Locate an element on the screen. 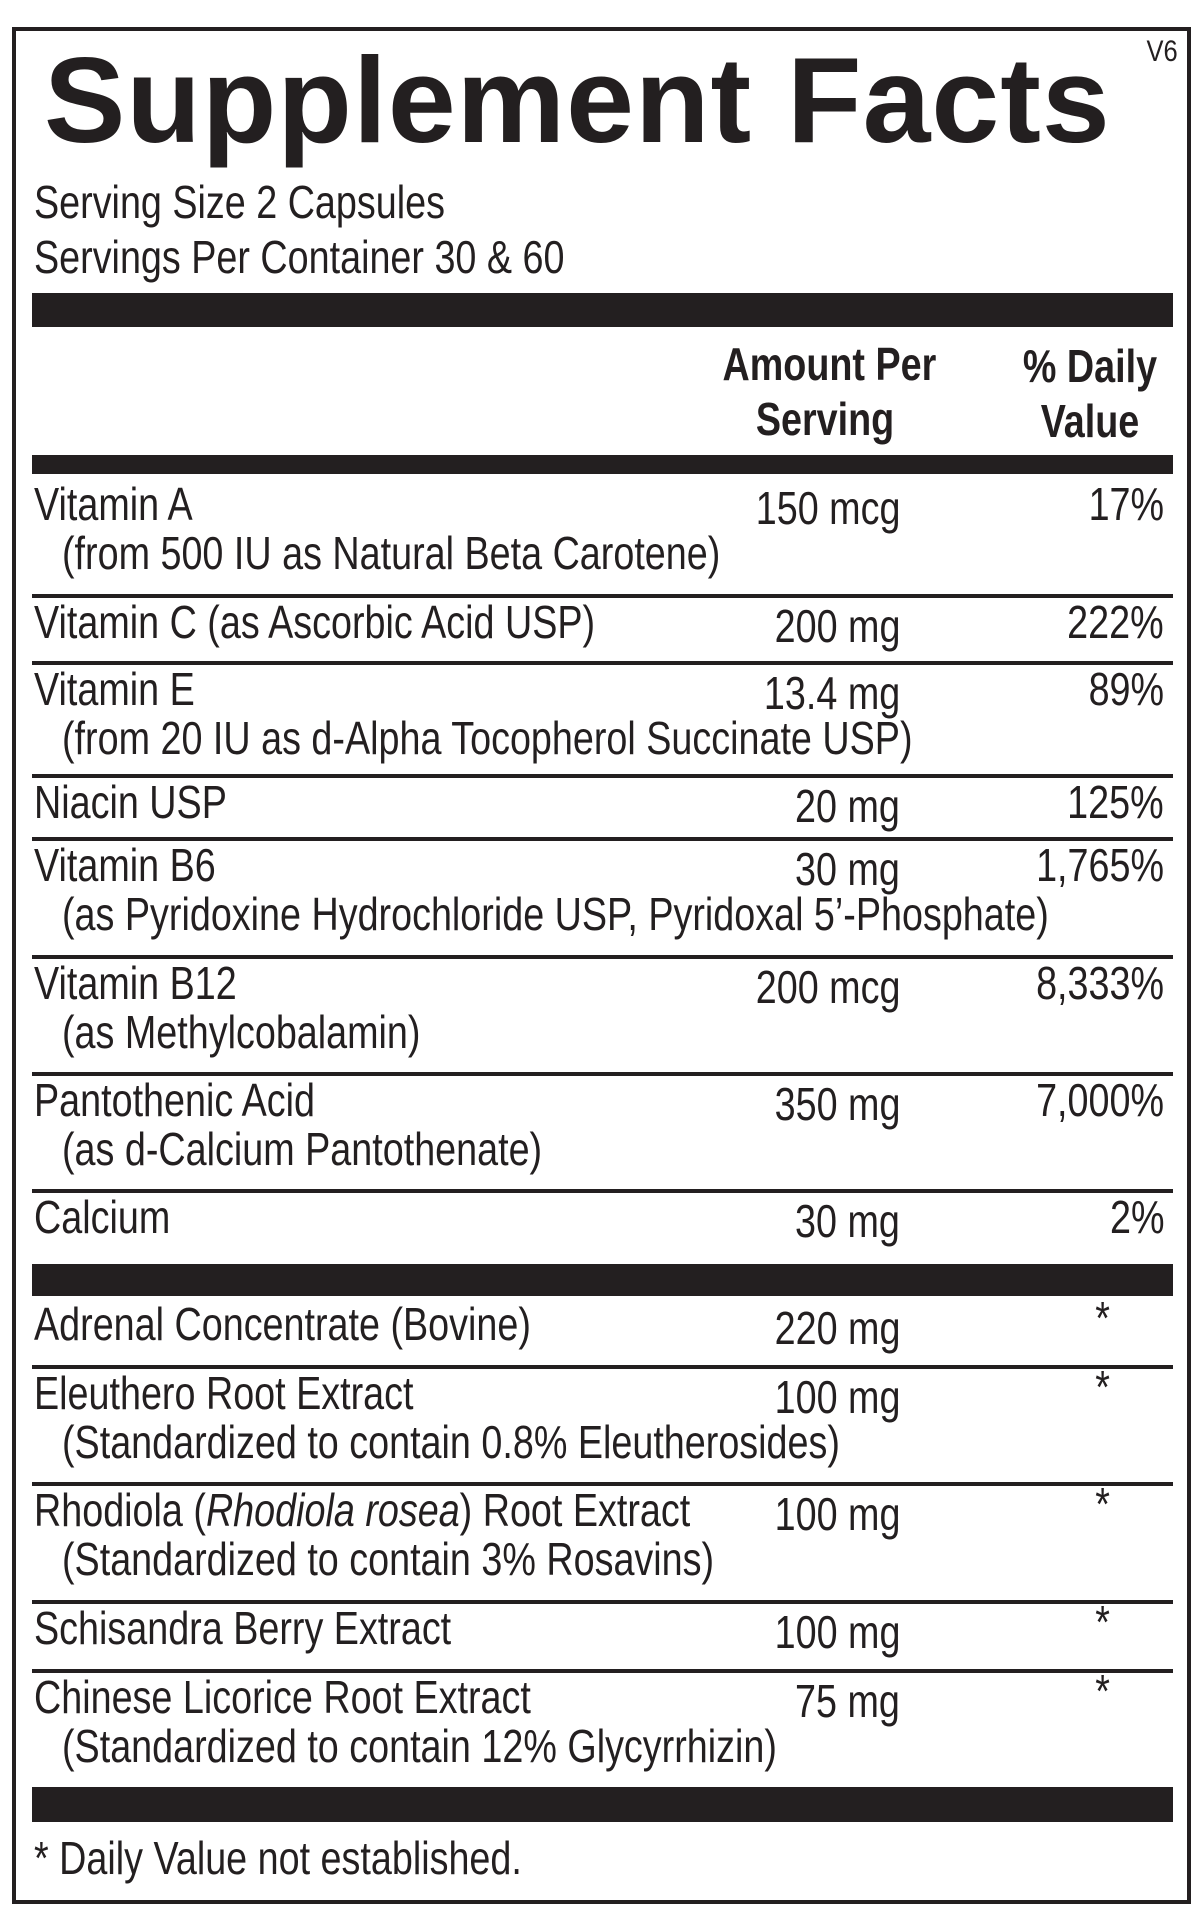  daily-value: 125% is located at coordinates (1115, 802).